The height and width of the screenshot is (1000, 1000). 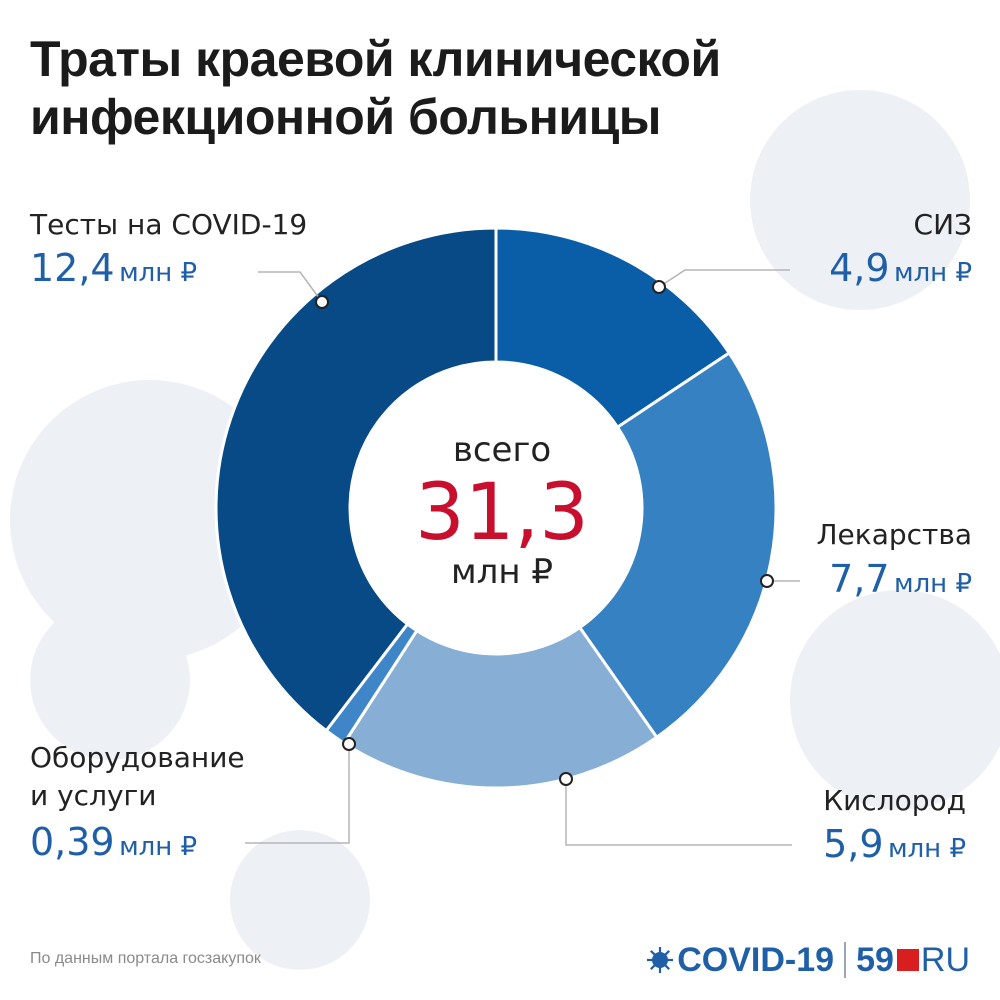 I want to click on slice-siz, so click(x=613, y=328).